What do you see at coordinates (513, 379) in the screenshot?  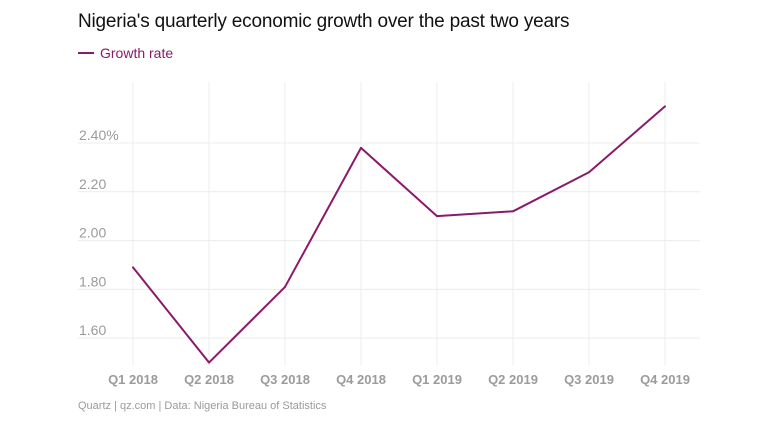 I see `x-tick-label: Q2 2019` at bounding box center [513, 379].